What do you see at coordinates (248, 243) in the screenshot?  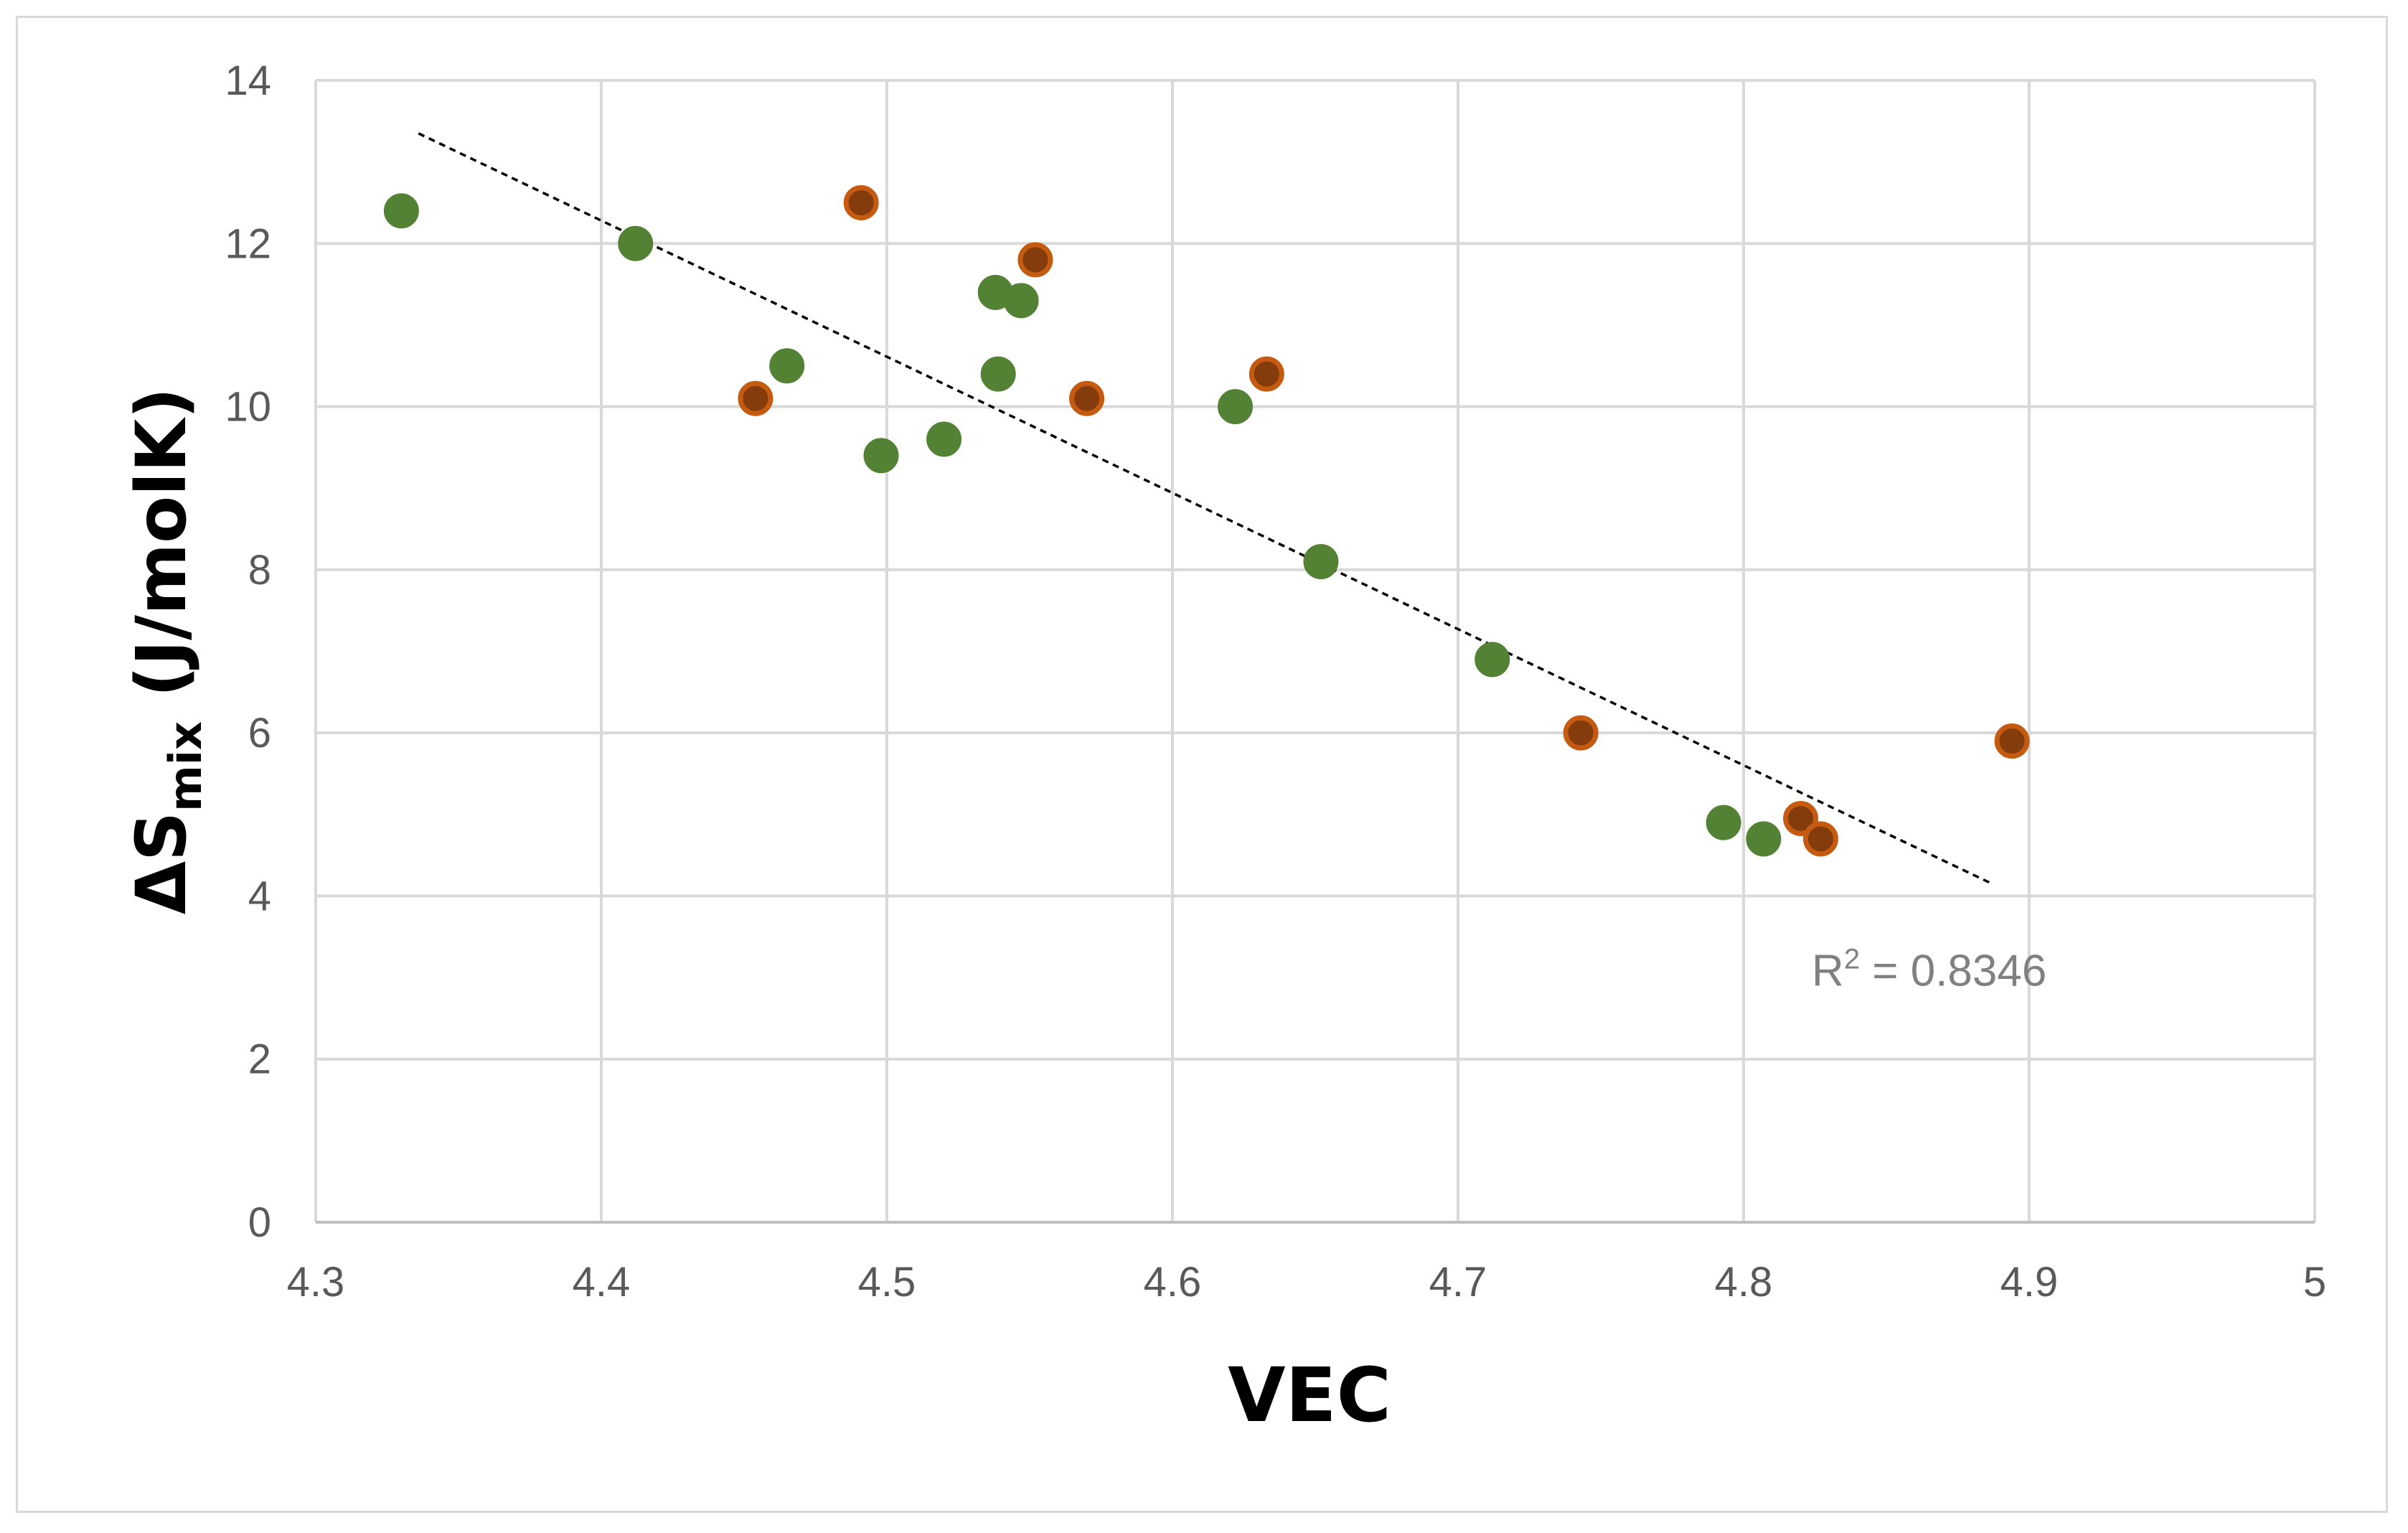 I see `y-tick-label: 12` at bounding box center [248, 243].